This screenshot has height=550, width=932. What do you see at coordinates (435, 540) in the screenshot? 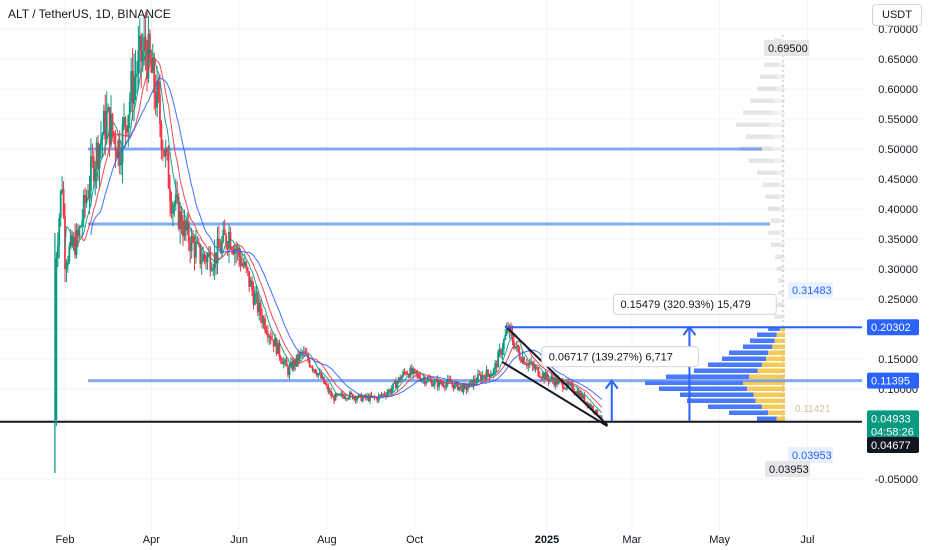
I see `time-axis: Feb Apr Jun Aug Oct 2025 Mar May Jul` at bounding box center [435, 540].